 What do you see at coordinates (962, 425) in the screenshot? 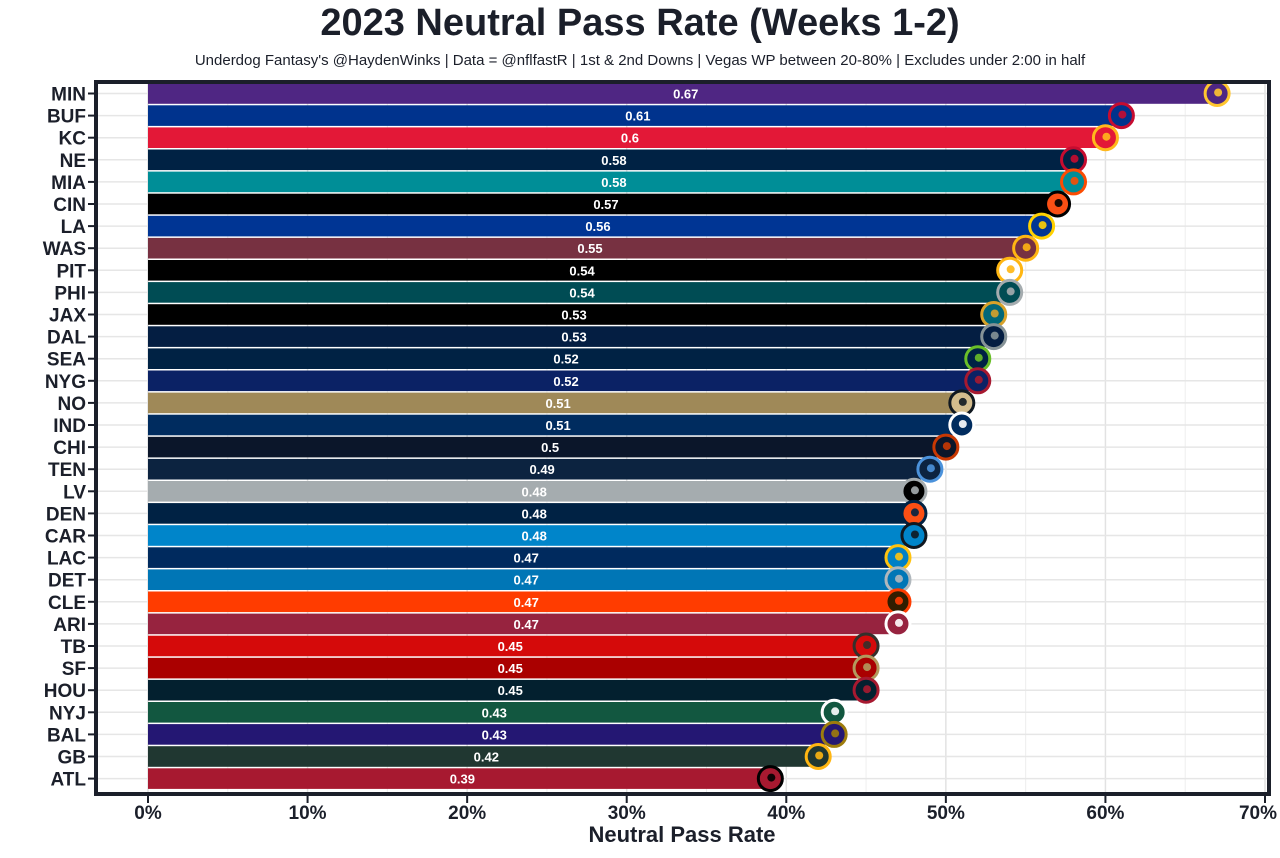
I see `team-logo-ind` at bounding box center [962, 425].